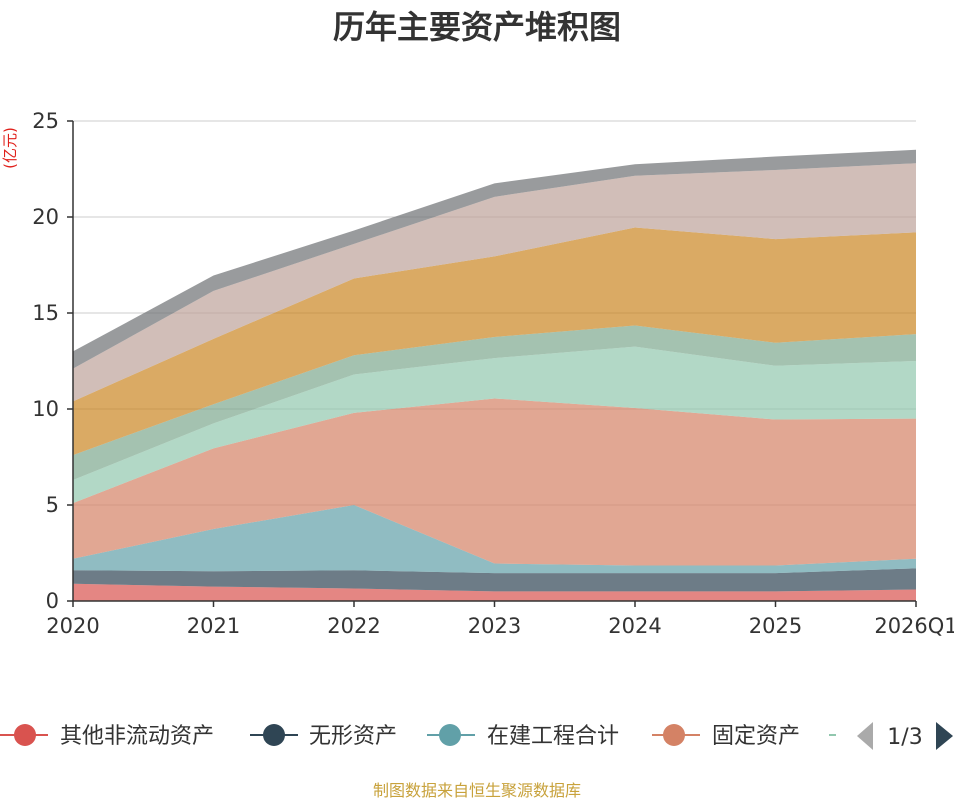 The image size is (954, 800). Describe the element at coordinates (137, 736) in the screenshot. I see `legend-label: 其他非流动资产` at that location.